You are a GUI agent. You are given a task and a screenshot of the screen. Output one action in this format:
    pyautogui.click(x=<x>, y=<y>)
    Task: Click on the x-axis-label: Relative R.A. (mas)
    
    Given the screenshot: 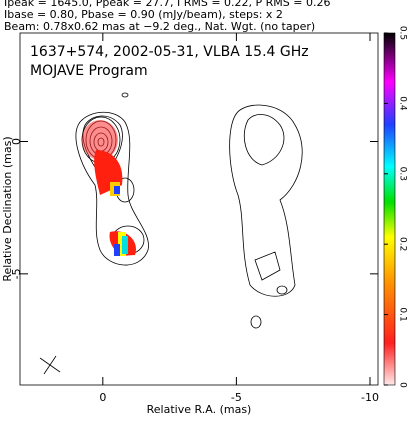 What is the action you would take?
    pyautogui.click(x=199, y=409)
    